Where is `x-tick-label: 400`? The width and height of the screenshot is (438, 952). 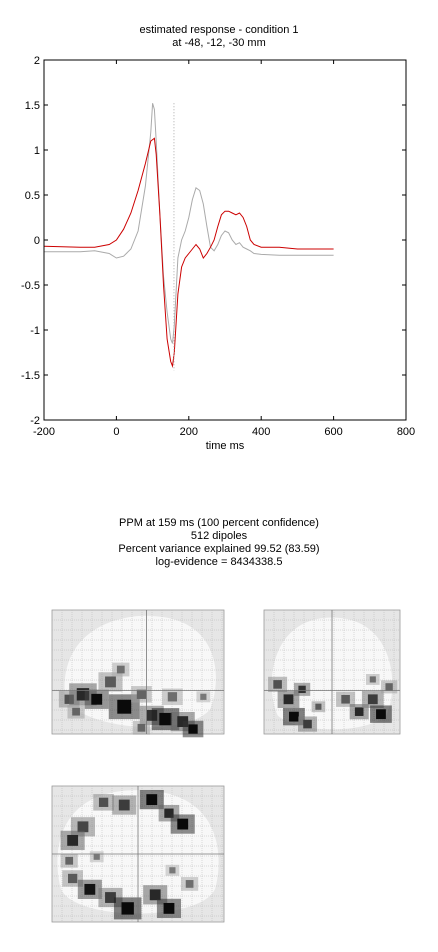 x-tick-label: 400 is located at coordinates (261, 432).